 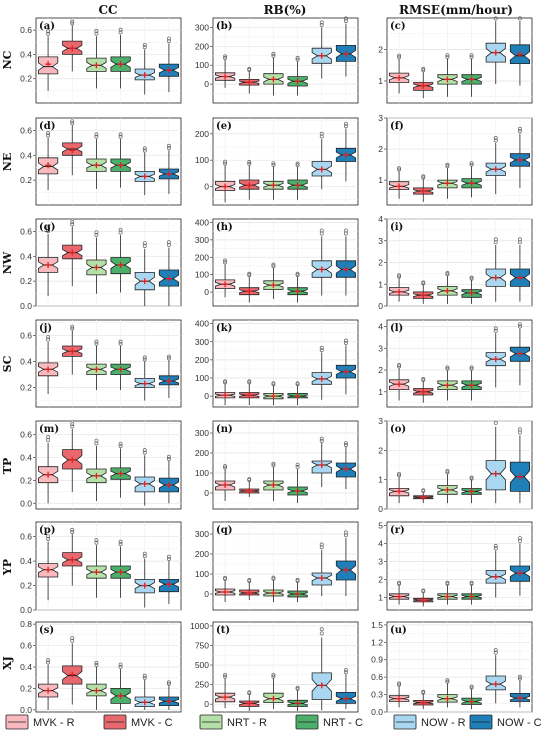 What do you see at coordinates (519, 723) in the screenshot?
I see `legend-label: NOW - C` at bounding box center [519, 723].